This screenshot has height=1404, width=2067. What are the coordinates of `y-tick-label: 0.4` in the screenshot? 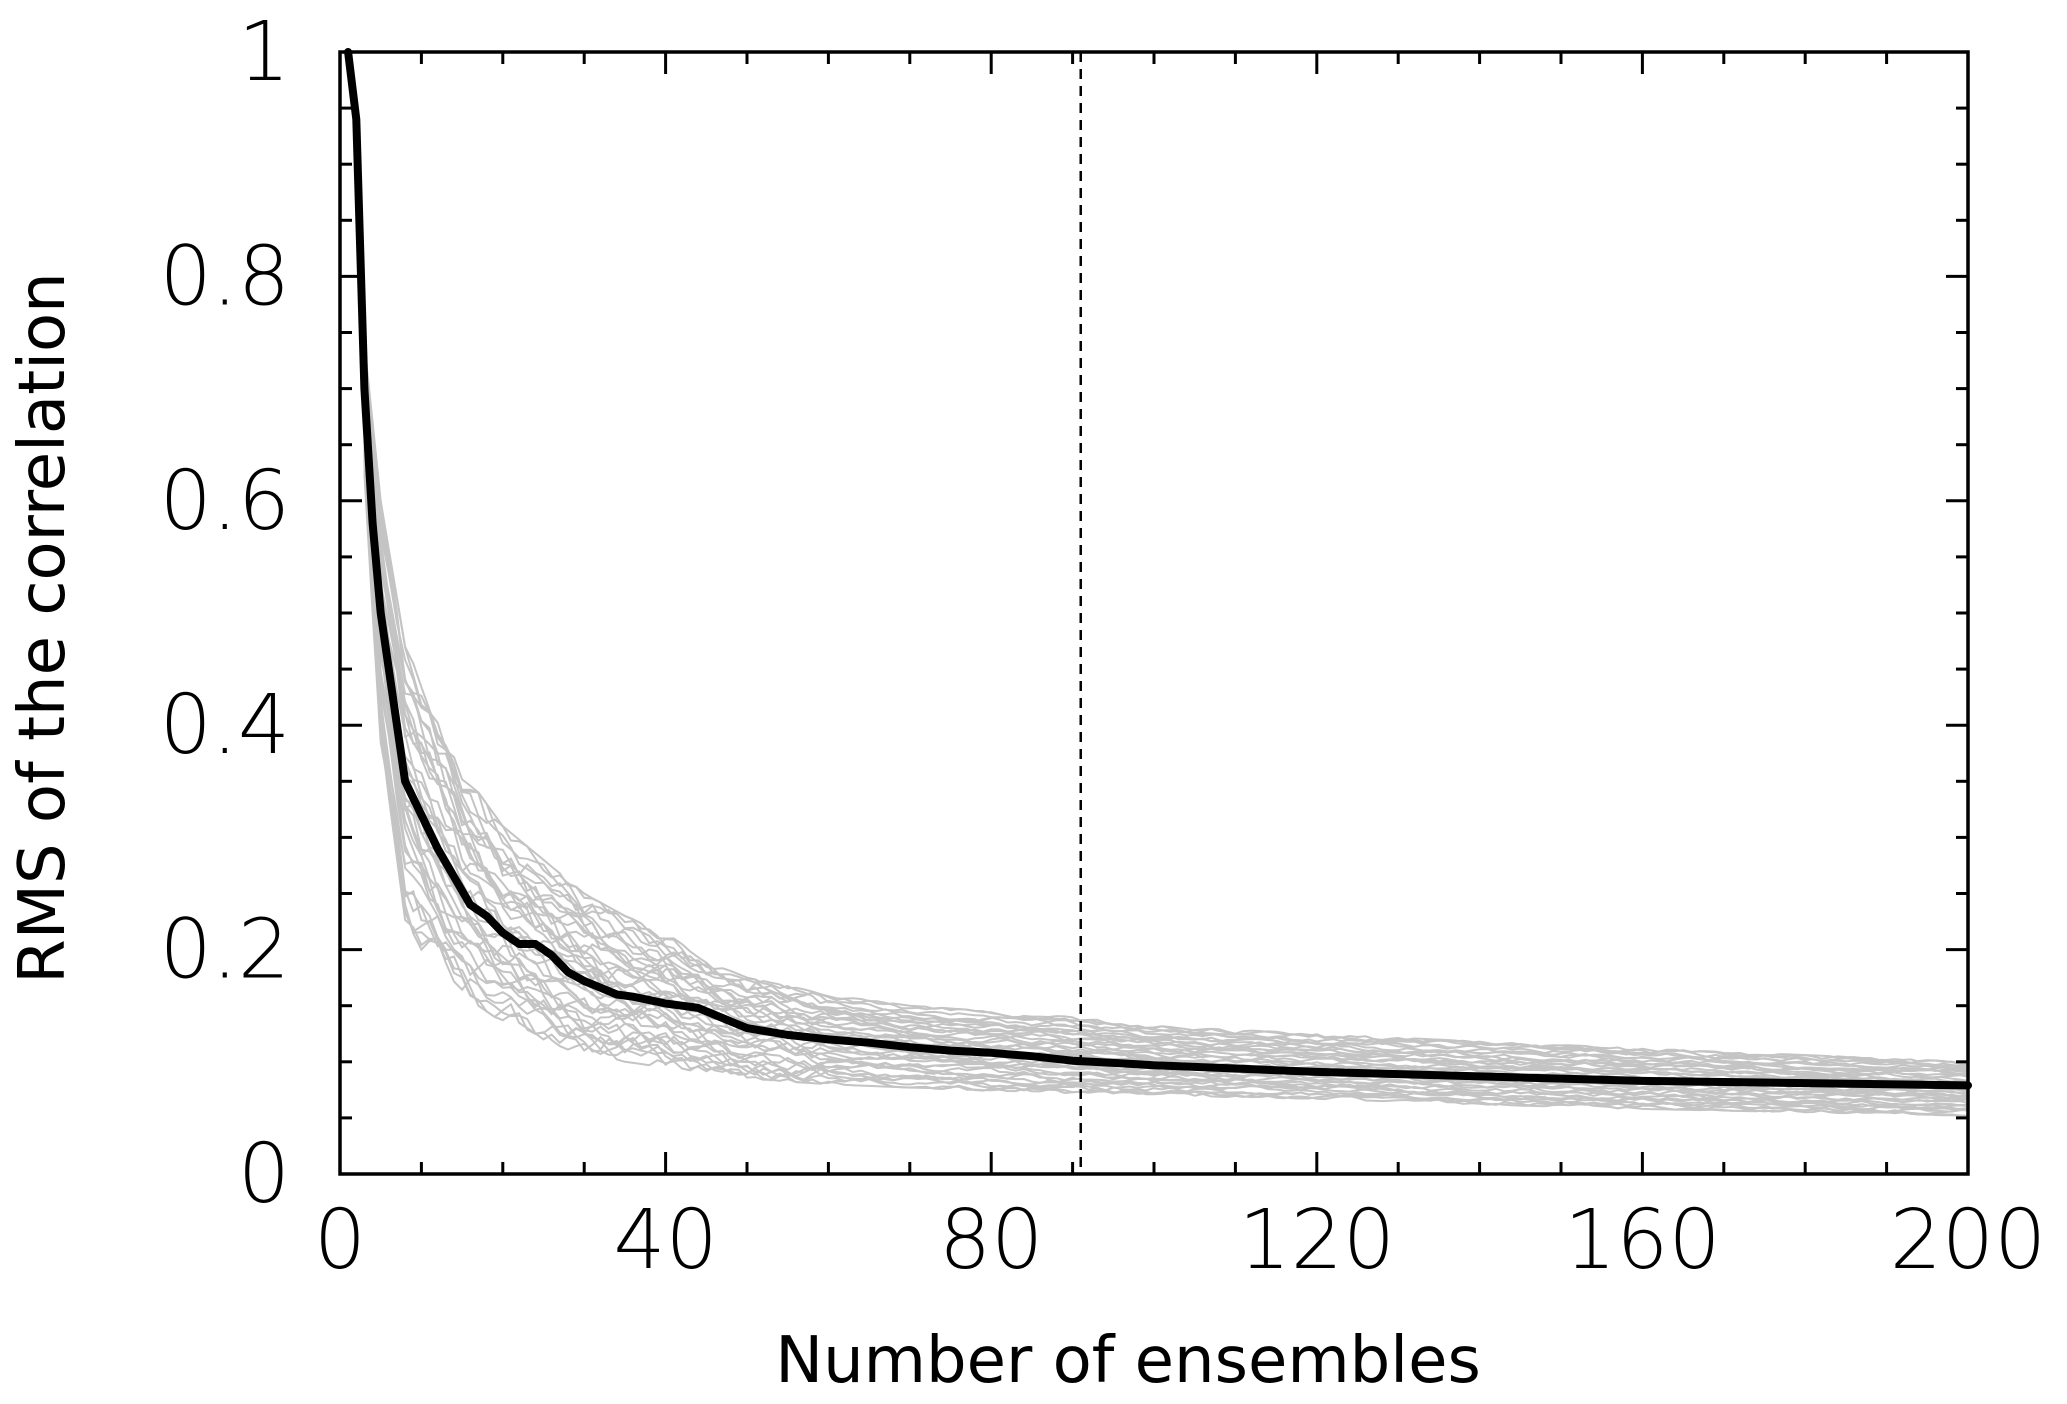 It's located at (225, 725).